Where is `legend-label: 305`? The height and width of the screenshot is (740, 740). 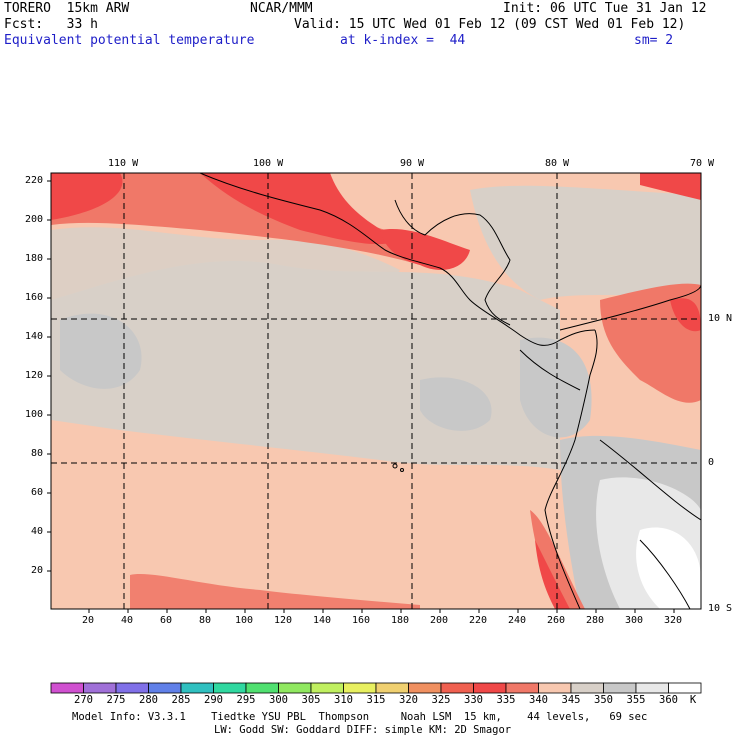
legend-label: 305 is located at coordinates (311, 700).